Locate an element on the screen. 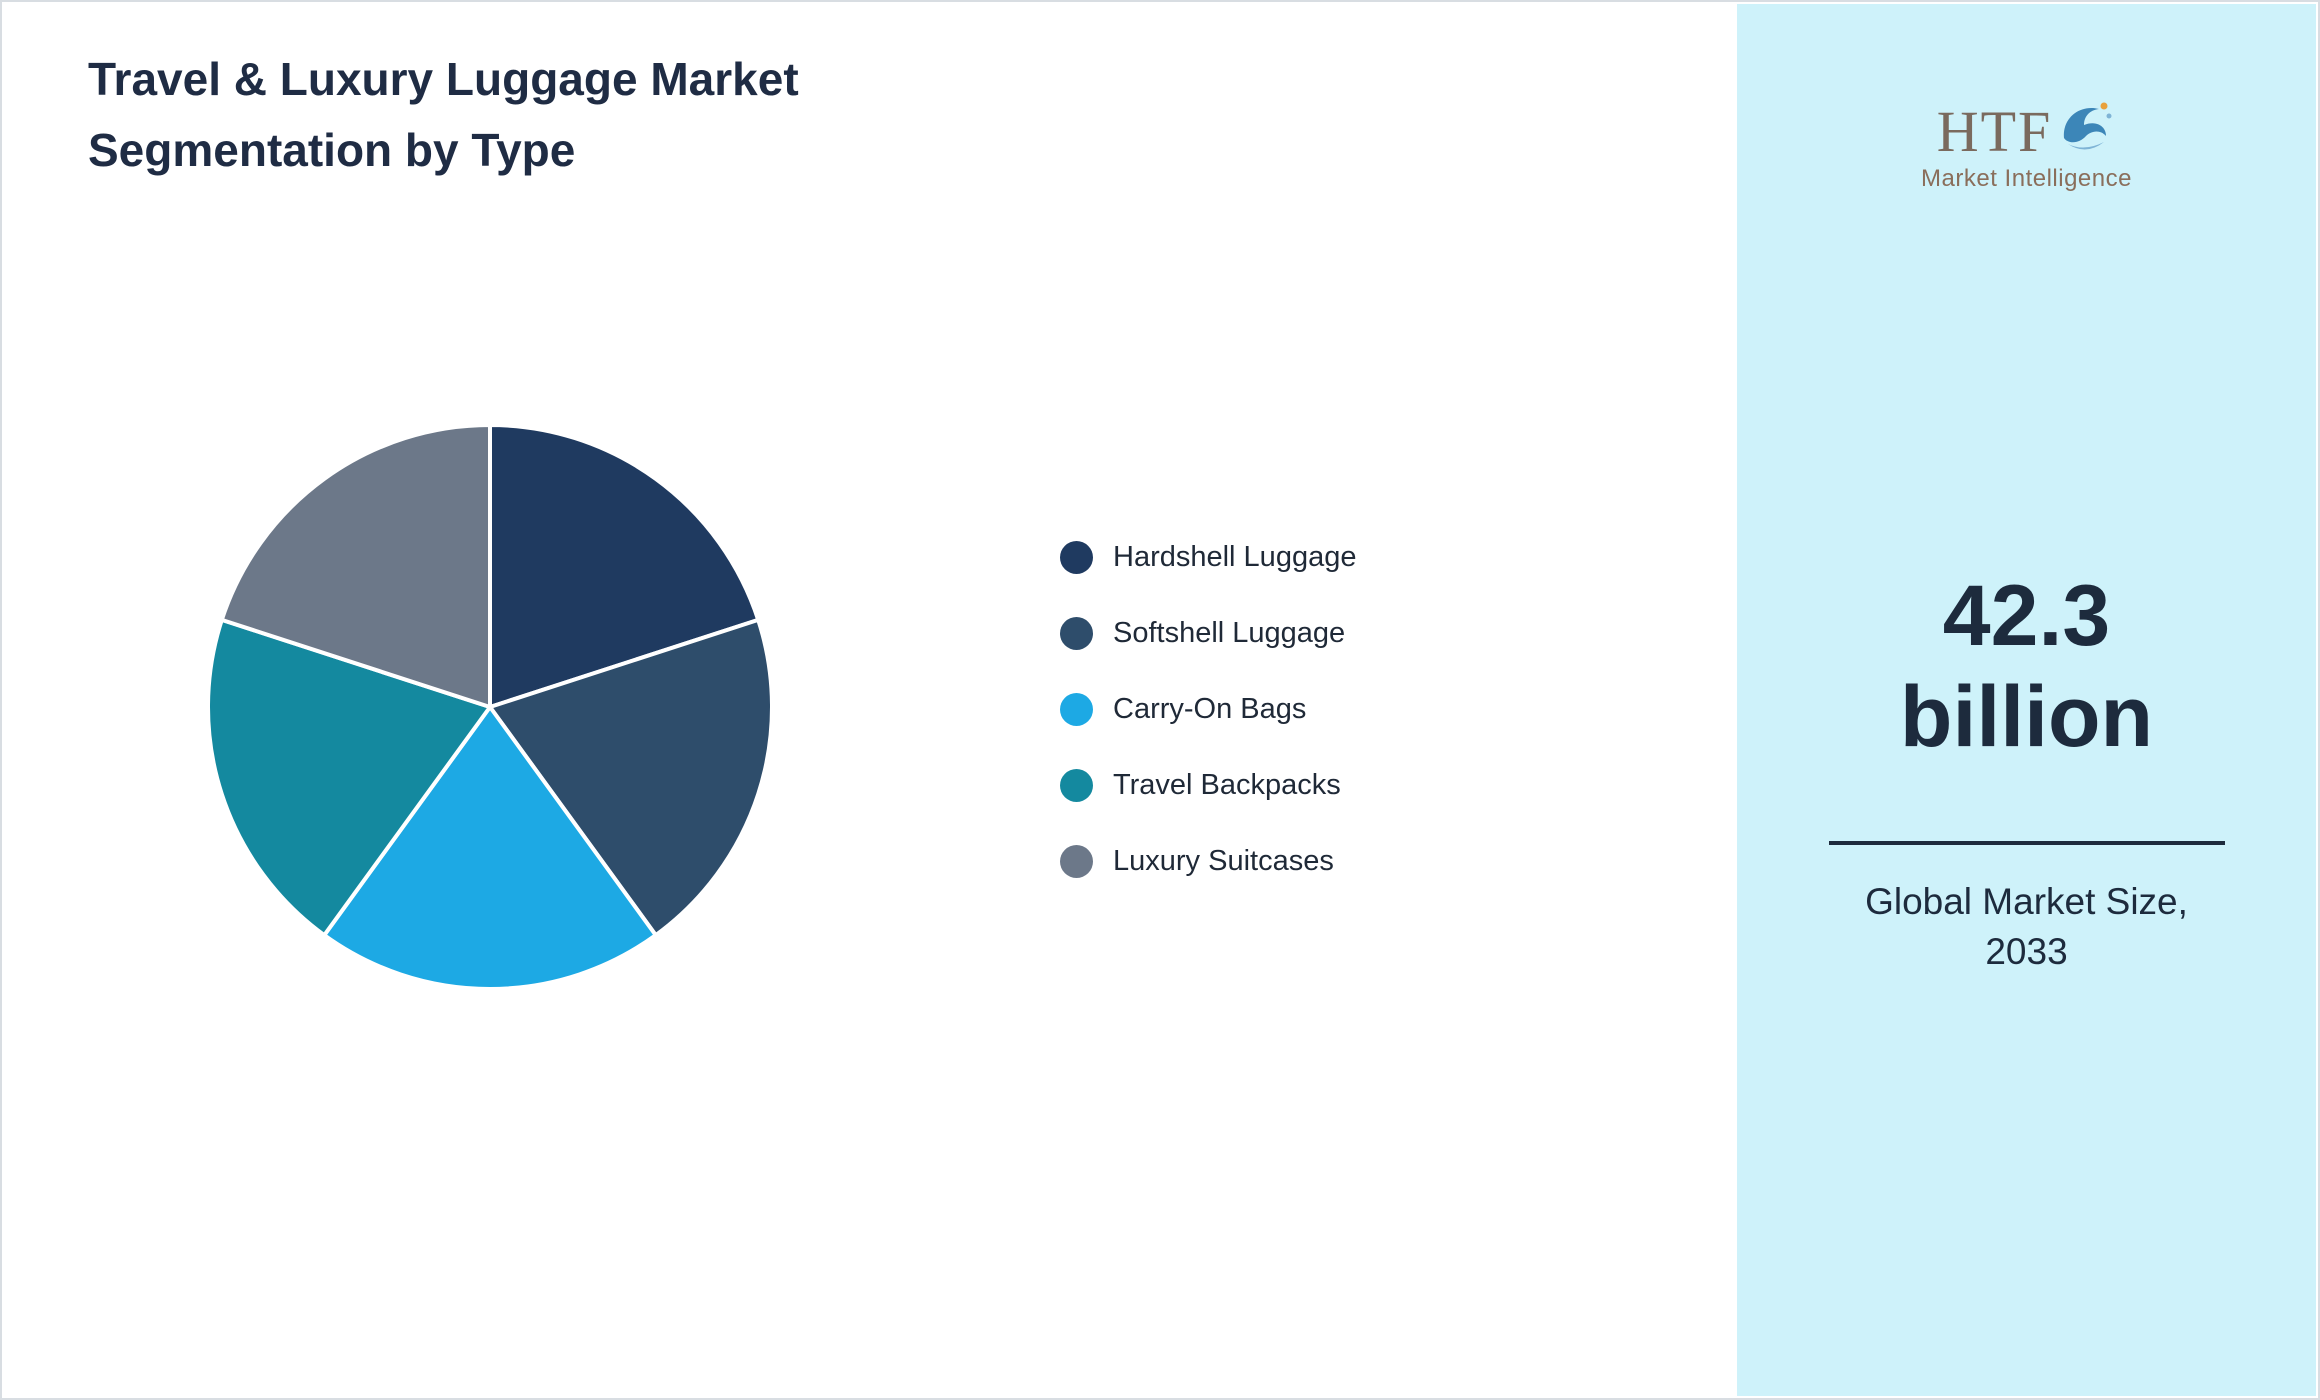 The image size is (2320, 1400). legend-label: Hardshell Luggage is located at coordinates (1235, 556).